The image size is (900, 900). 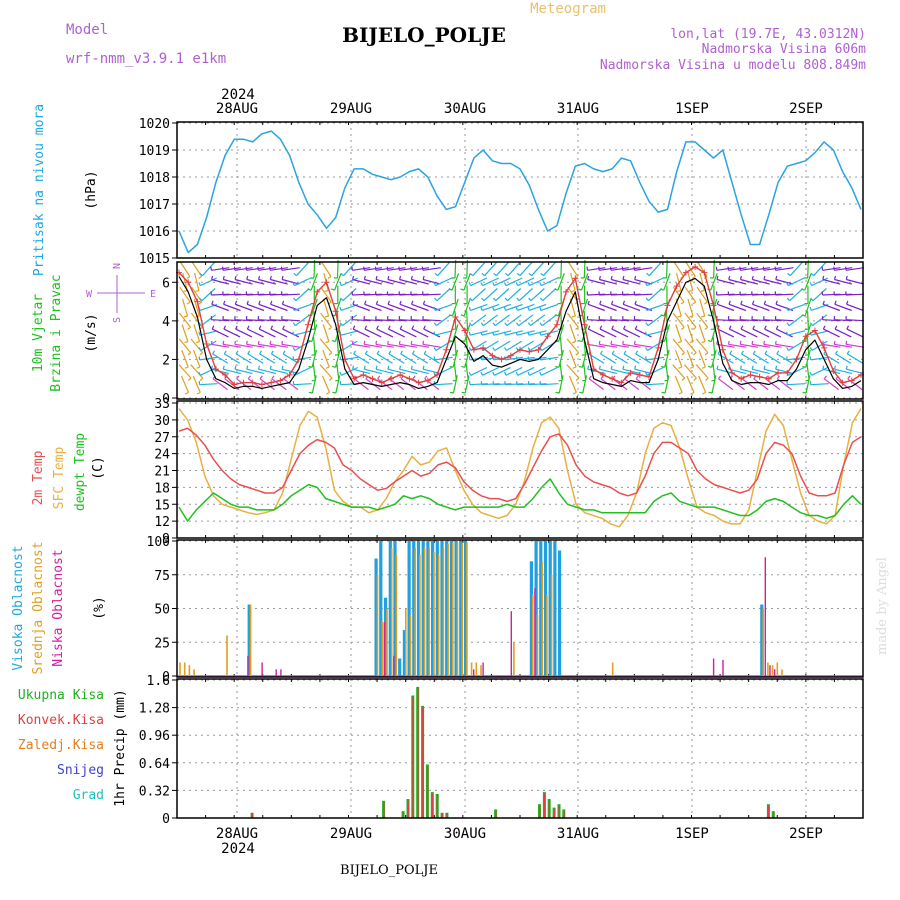 What do you see at coordinates (237, 109) in the screenshot?
I see `day-label-top: 28AUG` at bounding box center [237, 109].